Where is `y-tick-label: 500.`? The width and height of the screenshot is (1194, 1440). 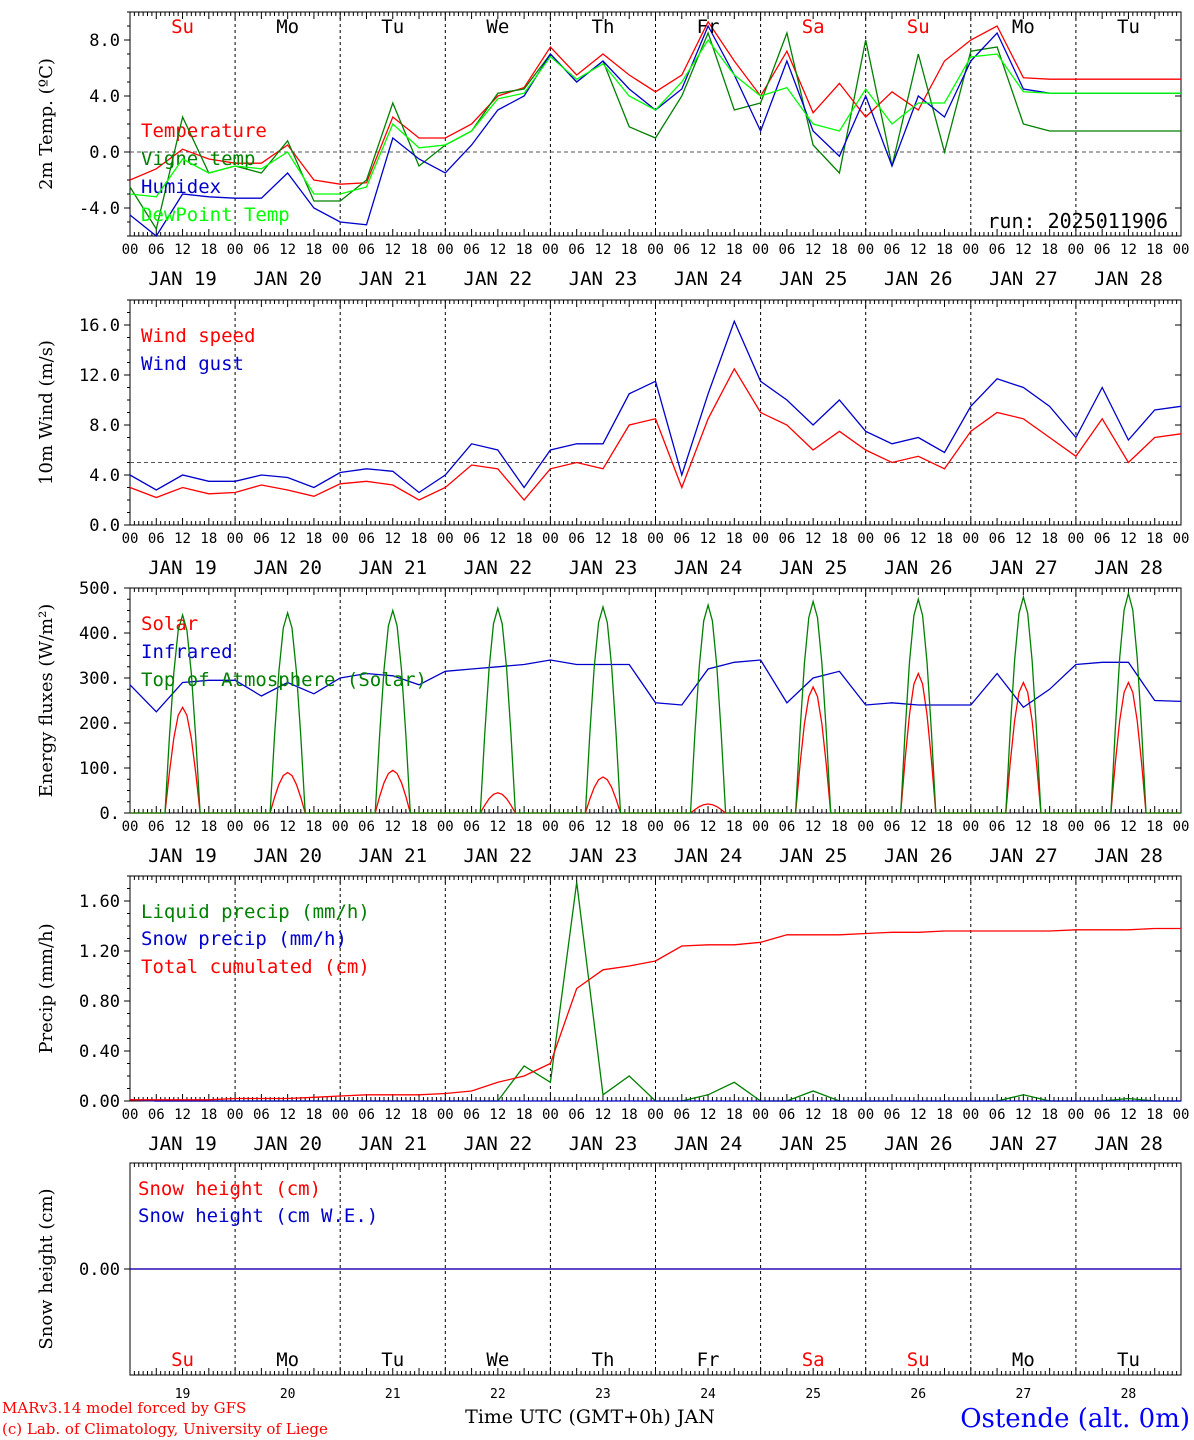 y-tick-label: 500. is located at coordinates (99, 589).